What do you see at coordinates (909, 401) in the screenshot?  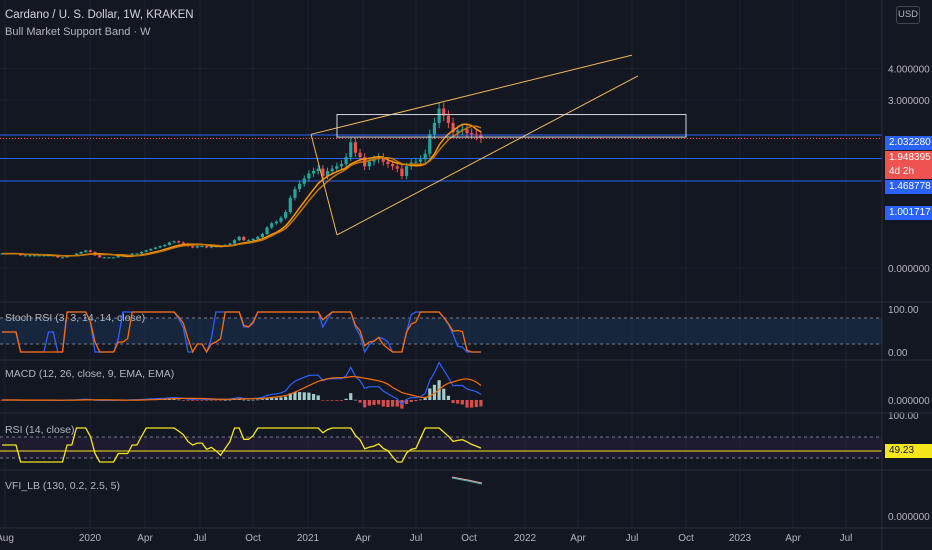 I see `macd-tick-label: 0.000000` at bounding box center [909, 401].